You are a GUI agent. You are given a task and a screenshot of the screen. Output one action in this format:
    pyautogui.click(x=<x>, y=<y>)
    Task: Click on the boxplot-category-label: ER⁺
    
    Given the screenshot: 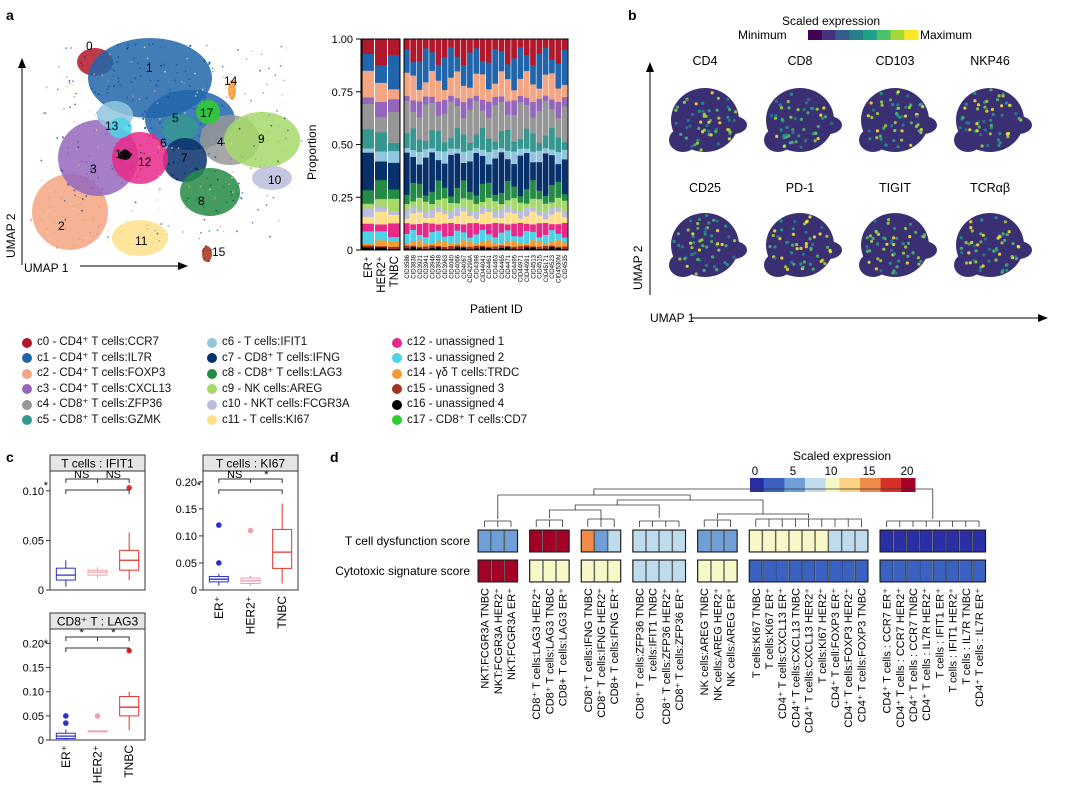 What is the action you would take?
    pyautogui.click(x=66, y=756)
    